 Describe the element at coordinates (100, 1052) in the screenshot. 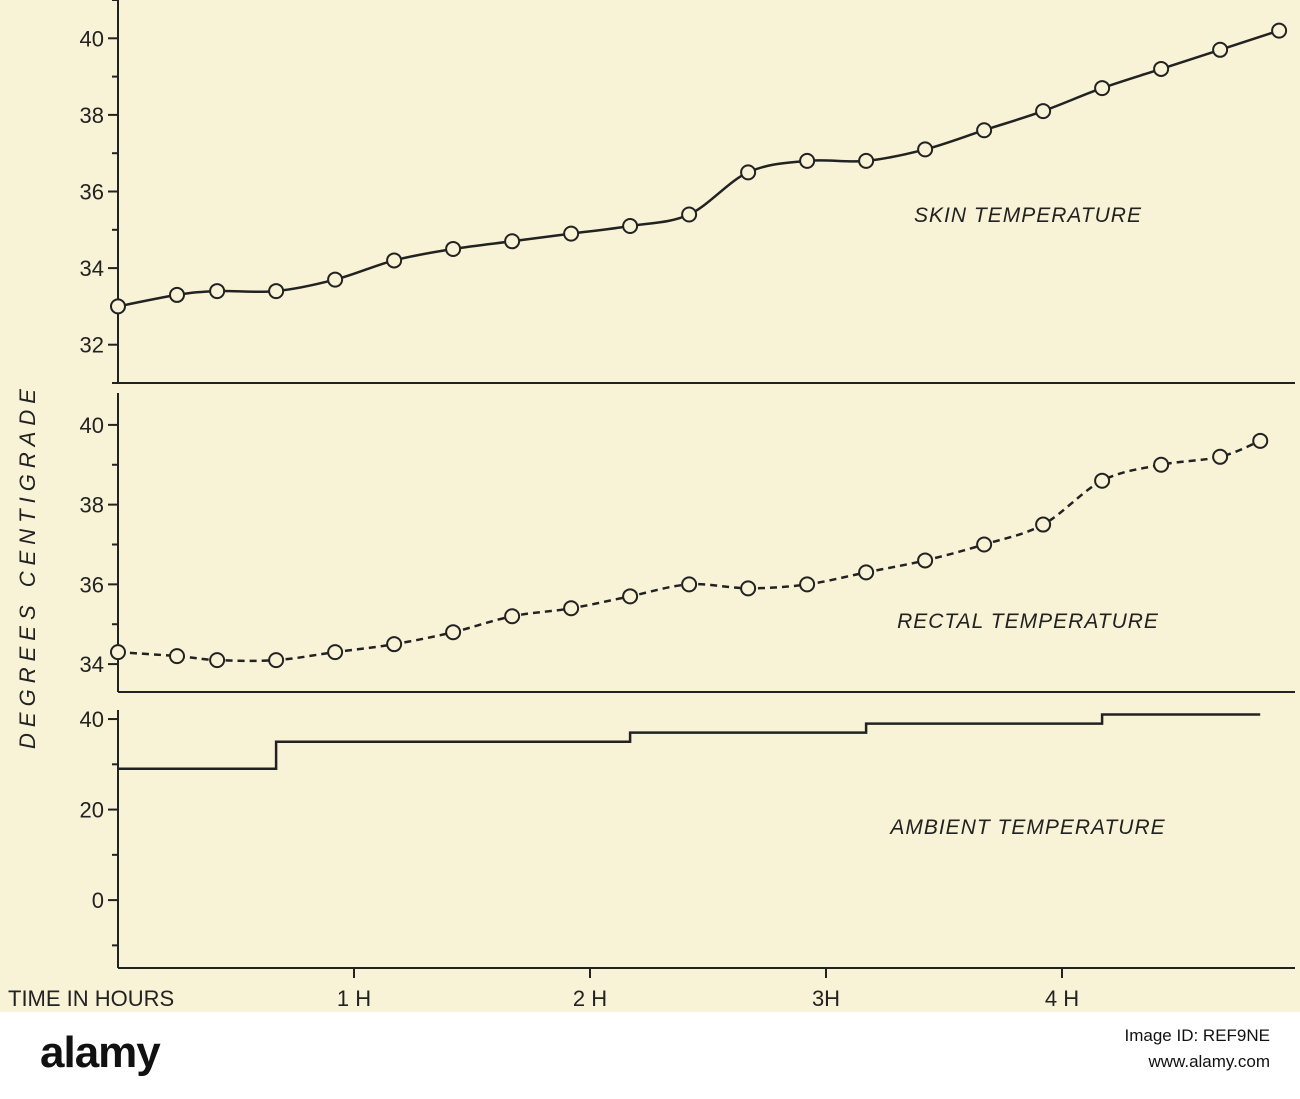

I see `alamy-logo: alamy` at that location.